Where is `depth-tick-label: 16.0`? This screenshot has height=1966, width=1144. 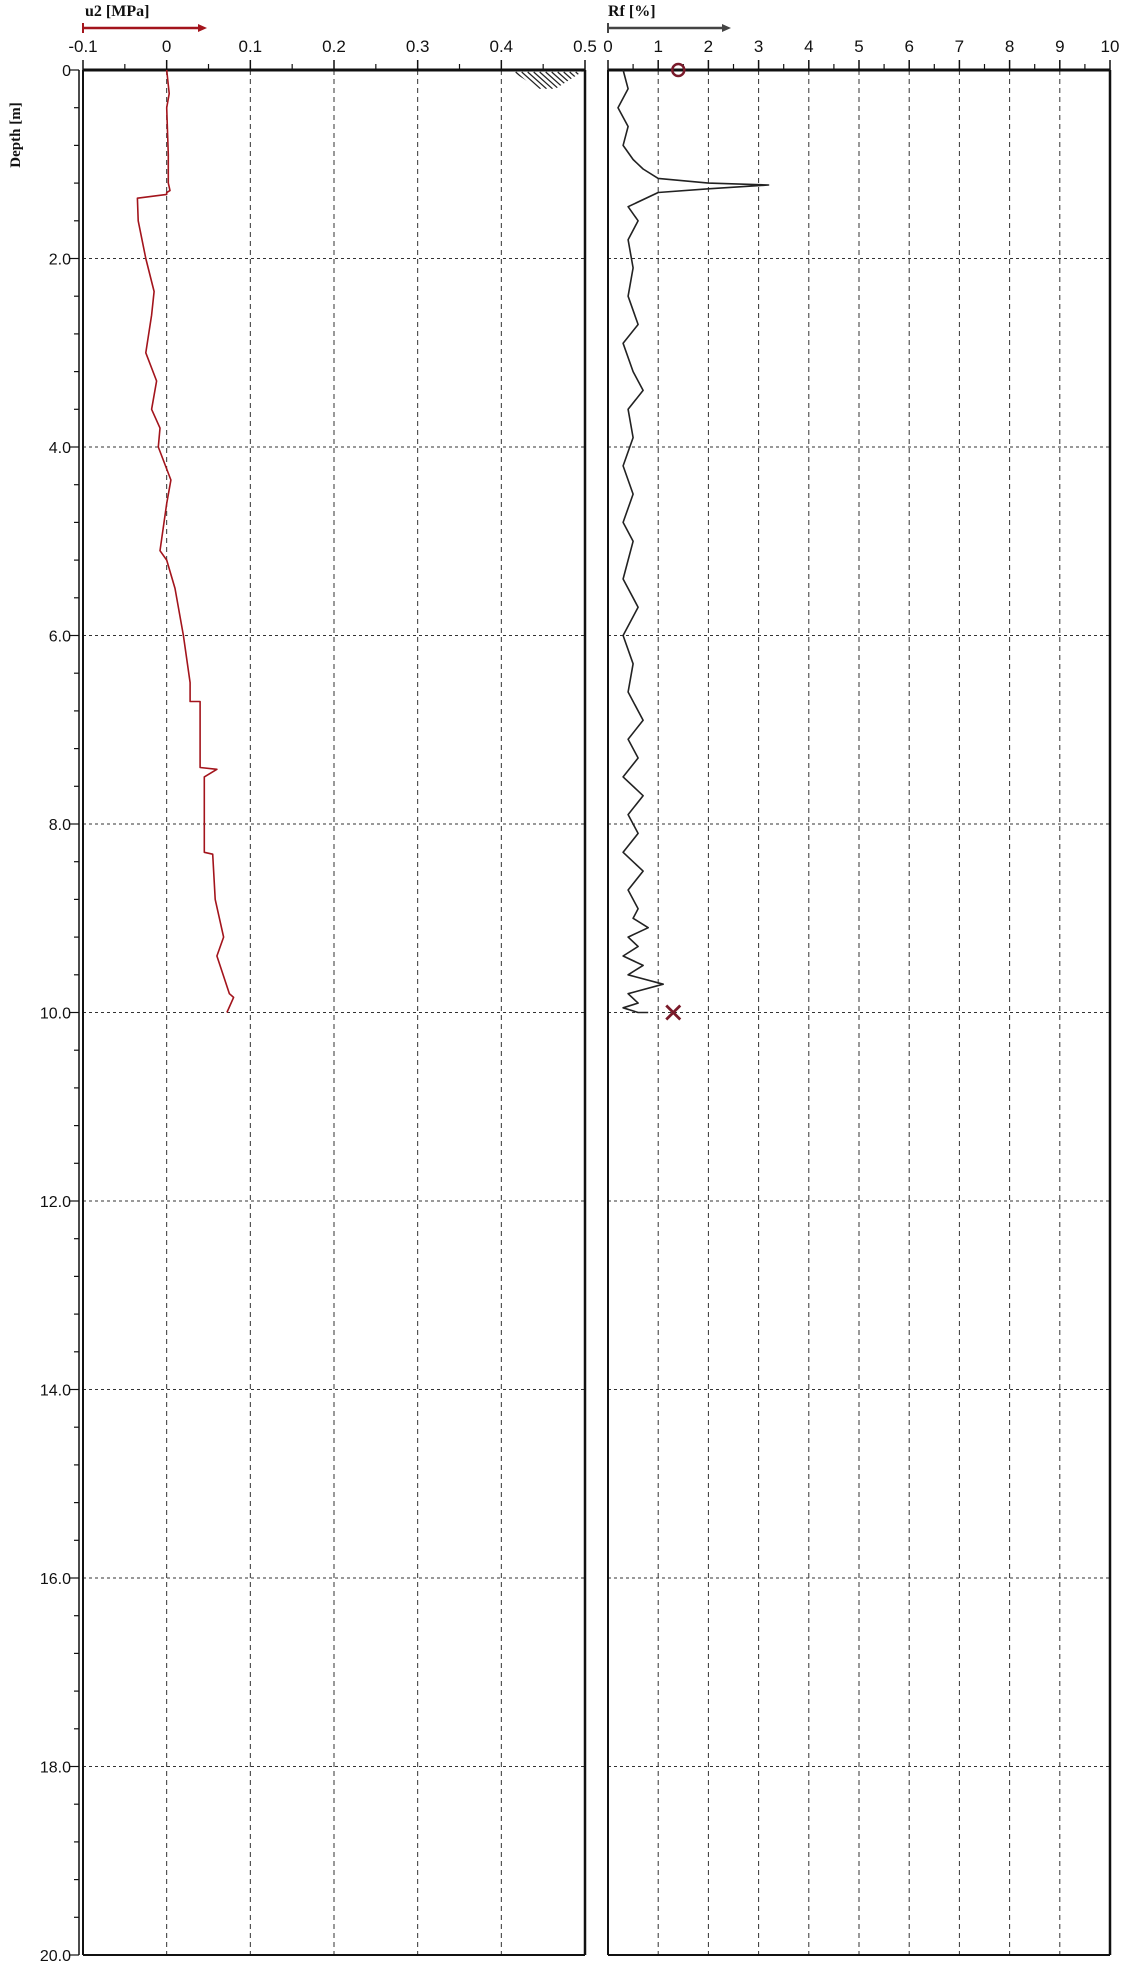
depth-tick-label: 16.0 is located at coordinates (55, 1579).